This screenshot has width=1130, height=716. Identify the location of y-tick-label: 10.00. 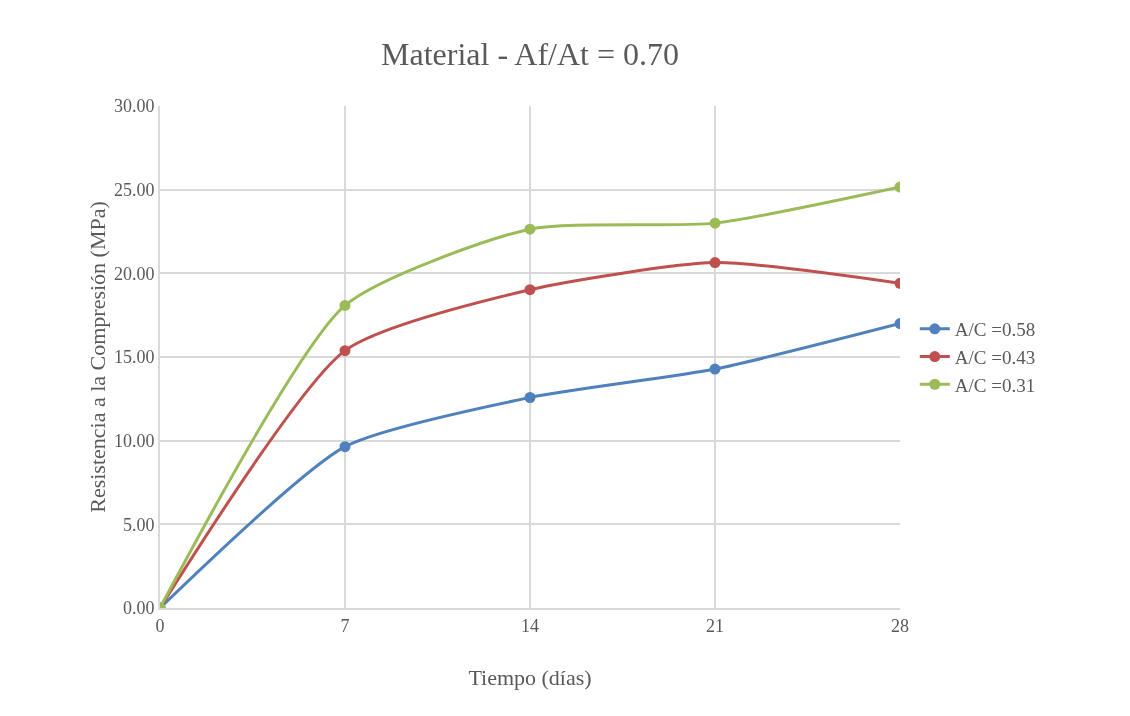
(134, 440).